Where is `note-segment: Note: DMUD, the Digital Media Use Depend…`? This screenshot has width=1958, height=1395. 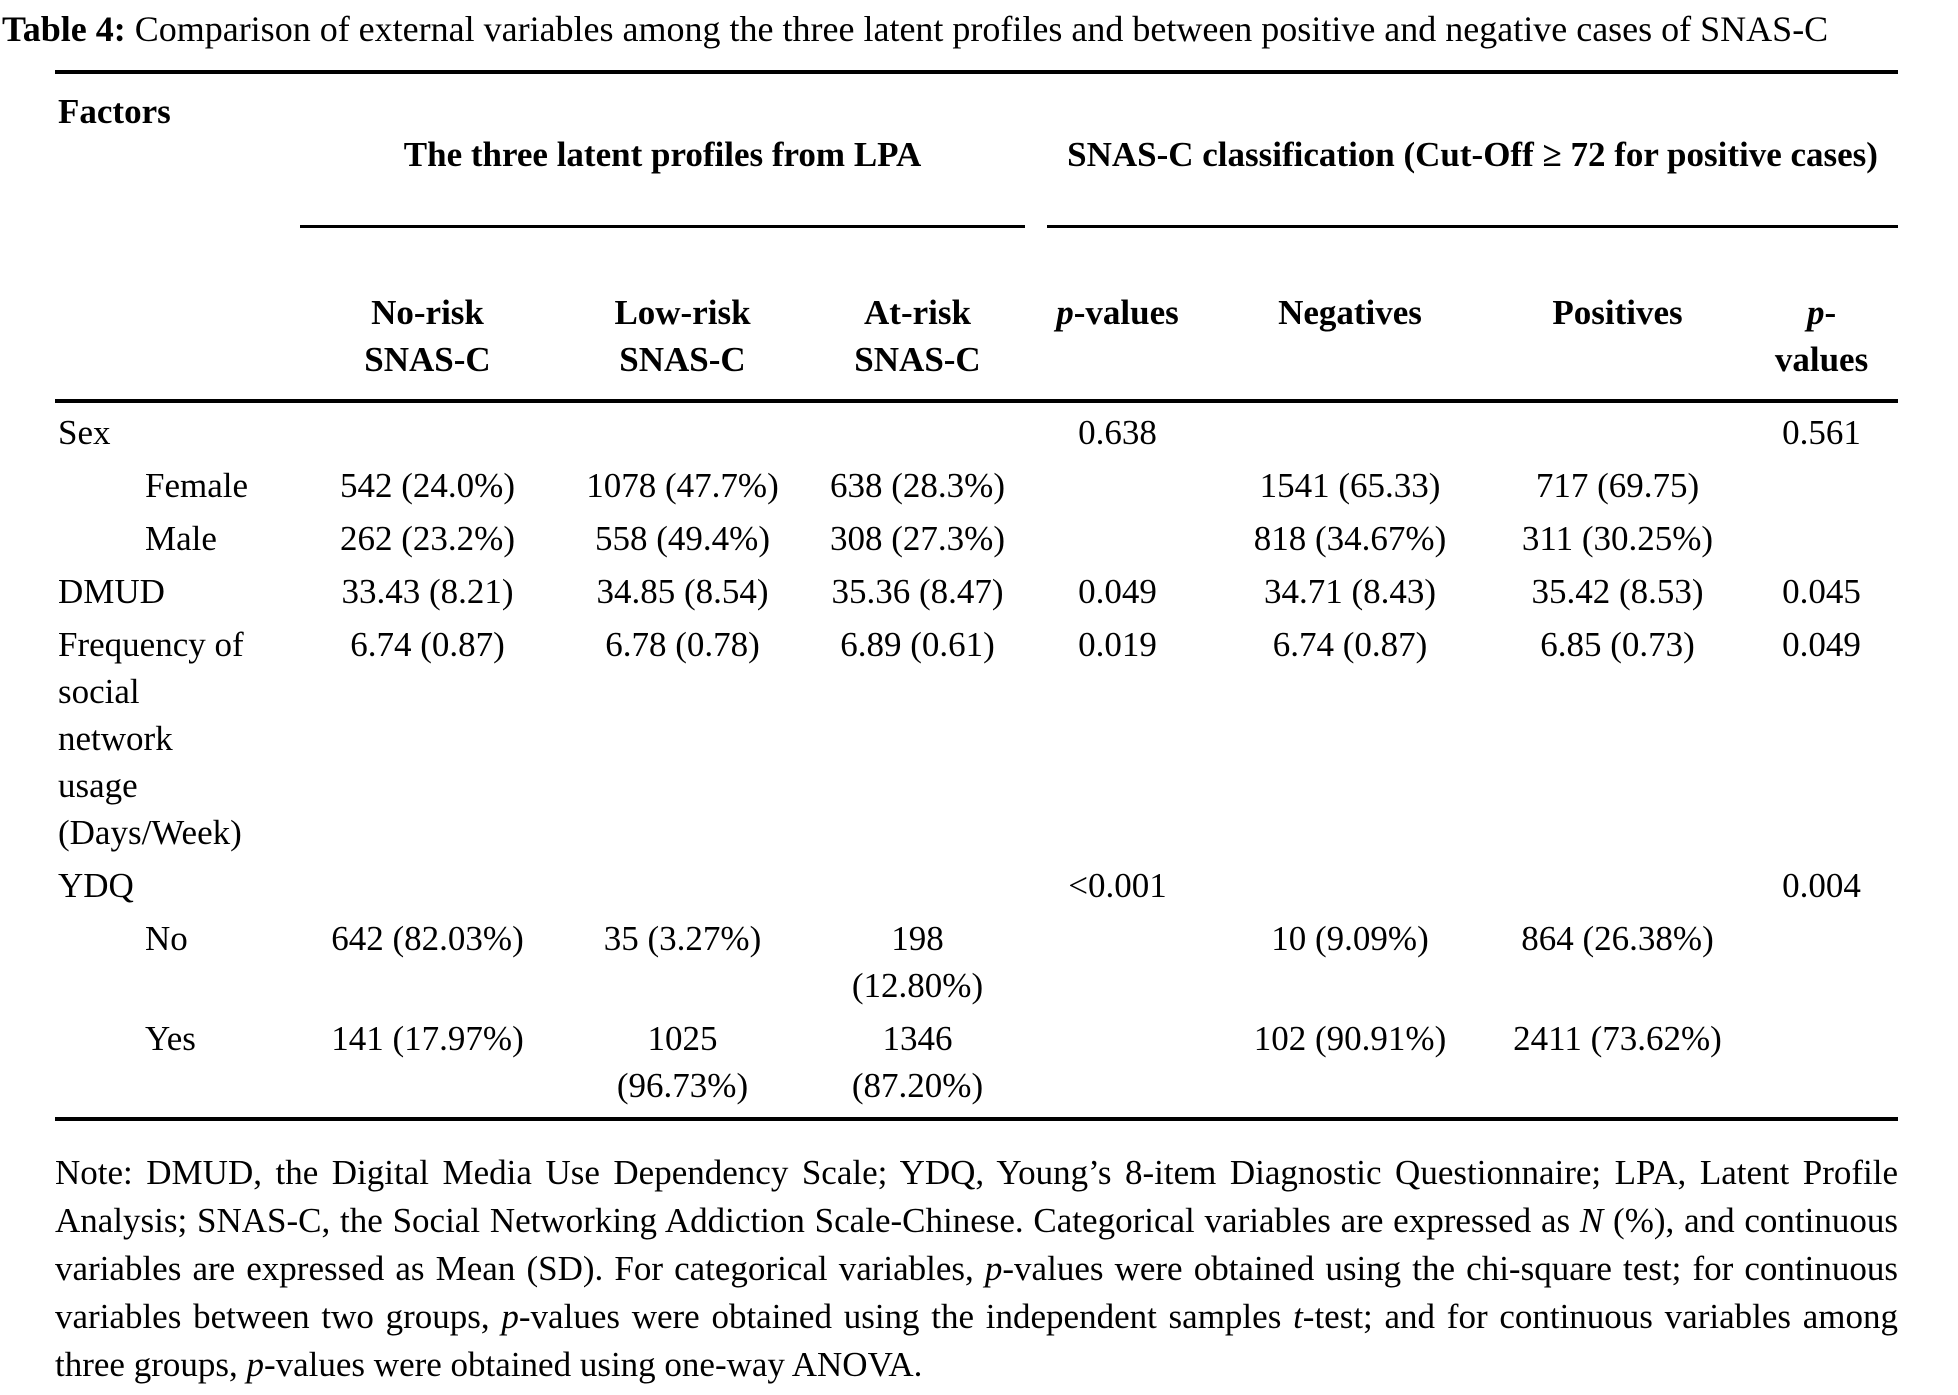
note-segment: Note: DMUD, the Digital Media Use Depend… is located at coordinates (976, 1196).